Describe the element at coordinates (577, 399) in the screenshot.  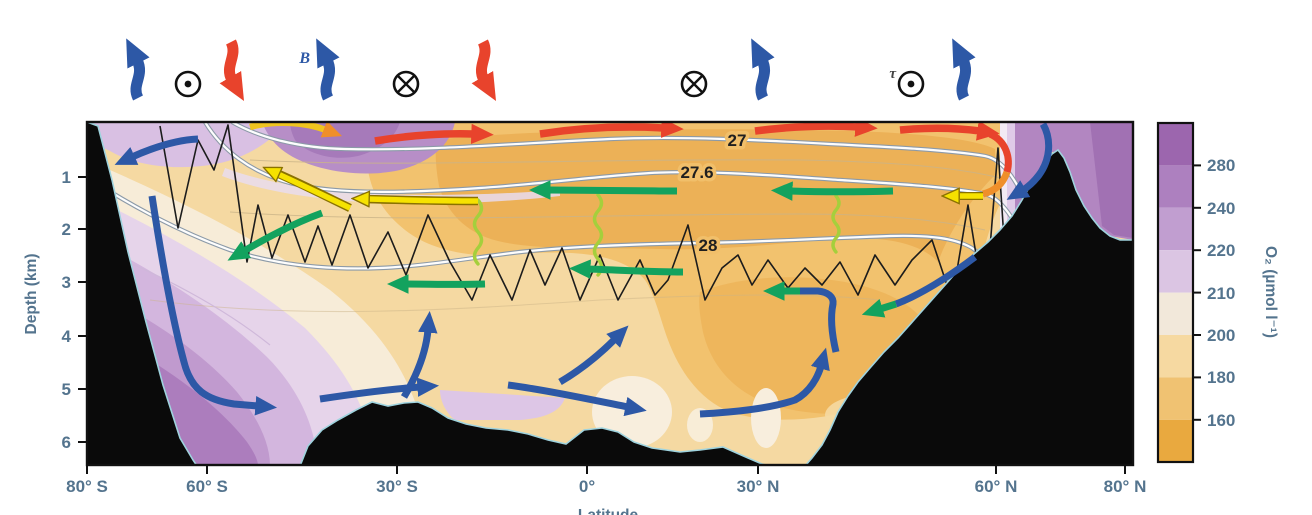
I see `blue-abyssal-arrow` at that location.